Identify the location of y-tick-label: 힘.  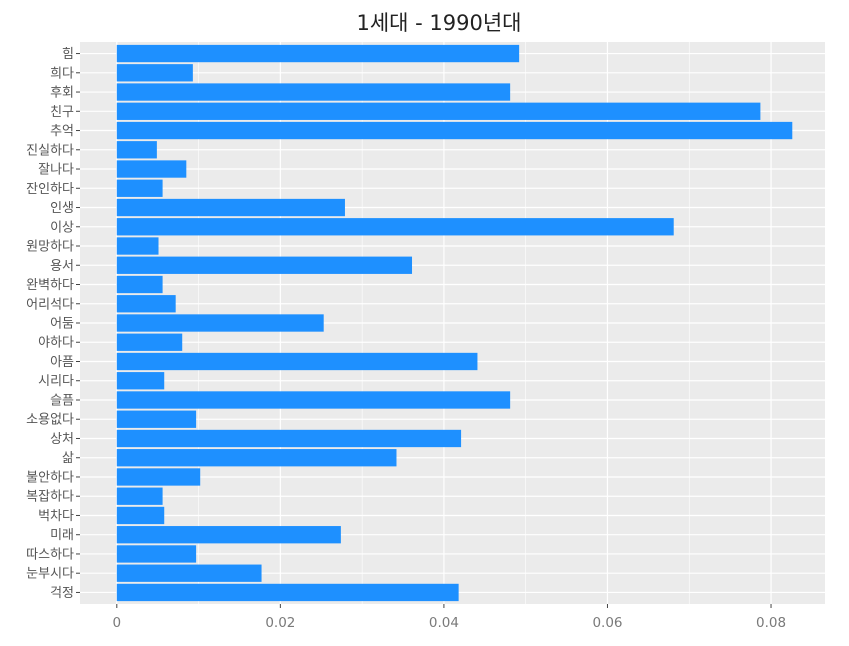
(68, 54).